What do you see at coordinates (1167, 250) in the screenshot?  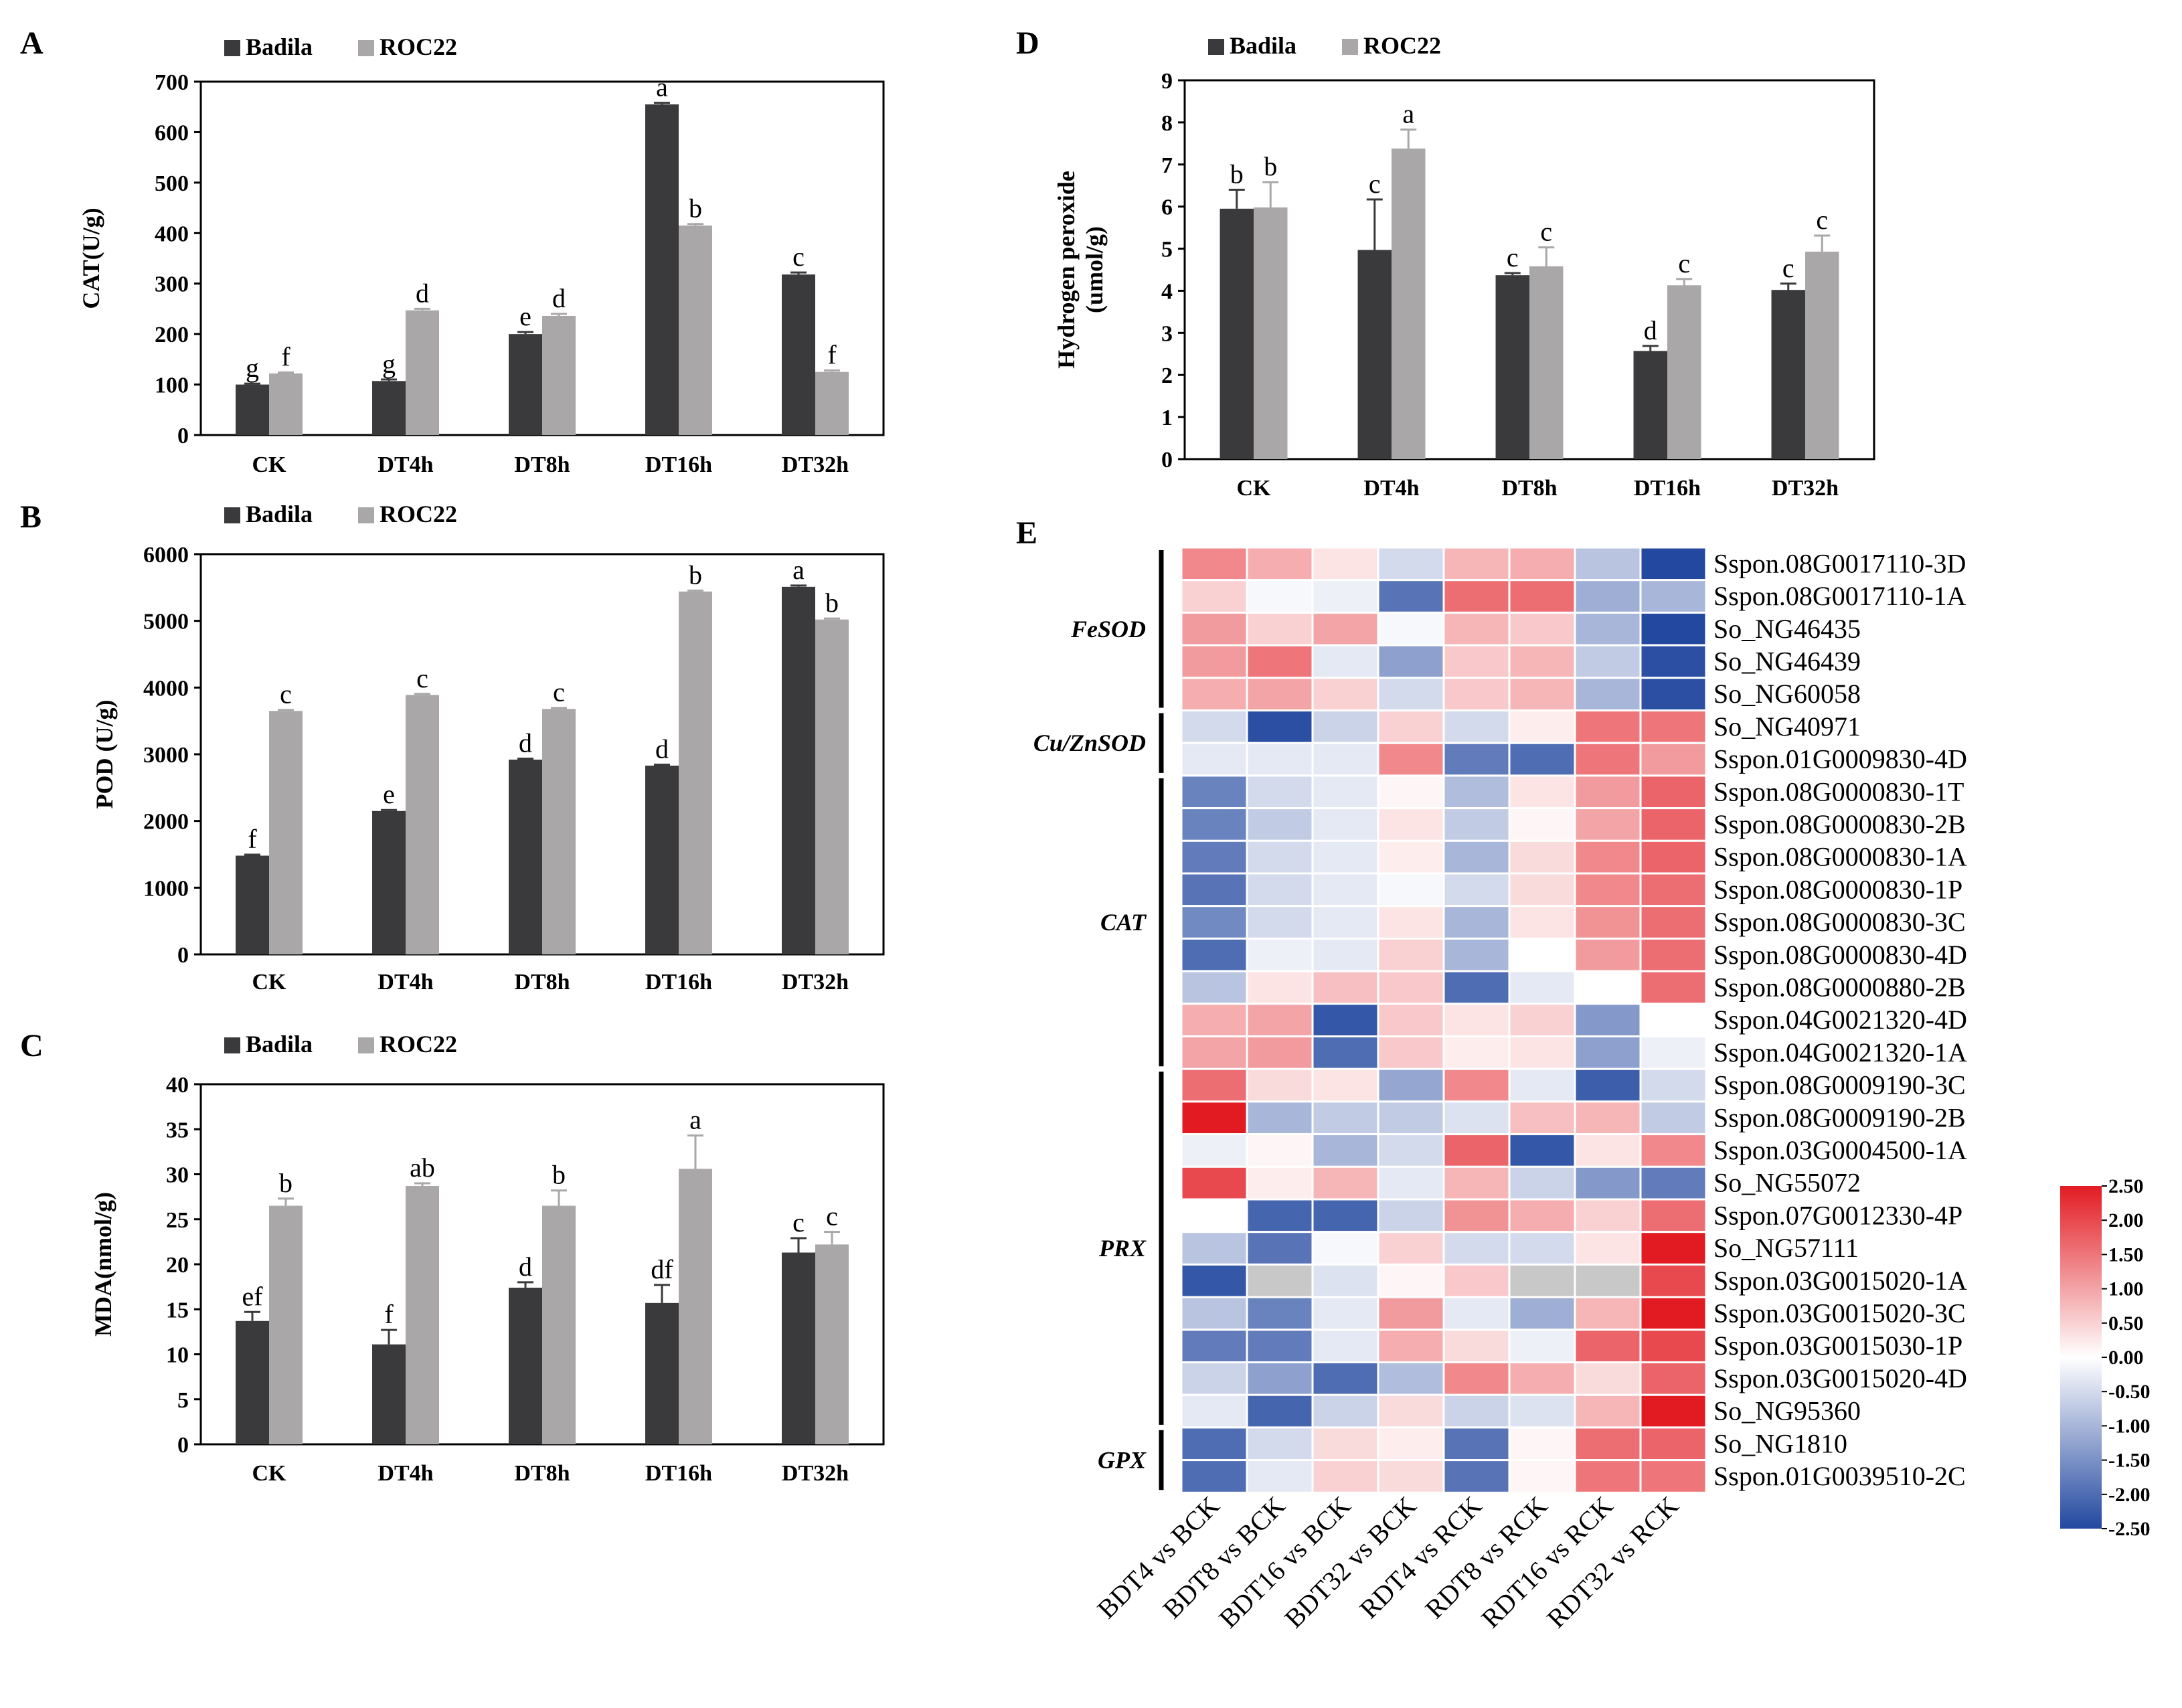 I see `y-tick-label: 5` at bounding box center [1167, 250].